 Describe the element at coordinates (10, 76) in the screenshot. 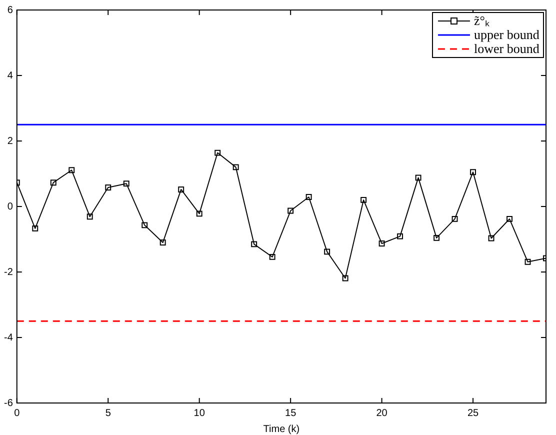

I see `y-tick-label: 4` at that location.